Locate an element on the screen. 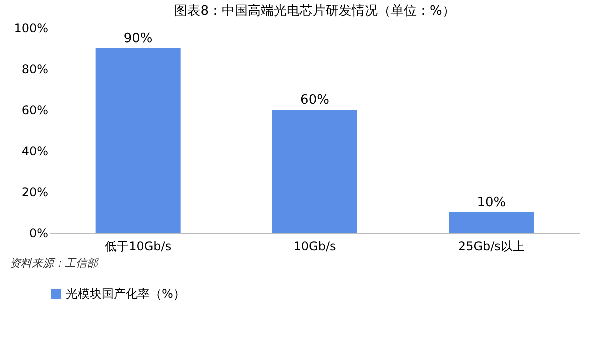  x-tick-label: 低于10Gb/s is located at coordinates (138, 247).